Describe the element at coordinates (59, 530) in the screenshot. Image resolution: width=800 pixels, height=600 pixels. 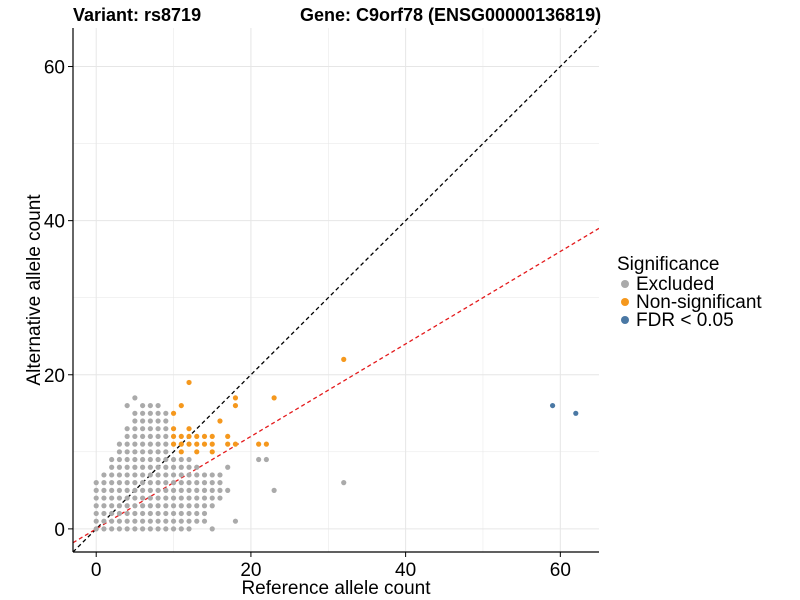
I see `y-tick-label: 0` at that location.